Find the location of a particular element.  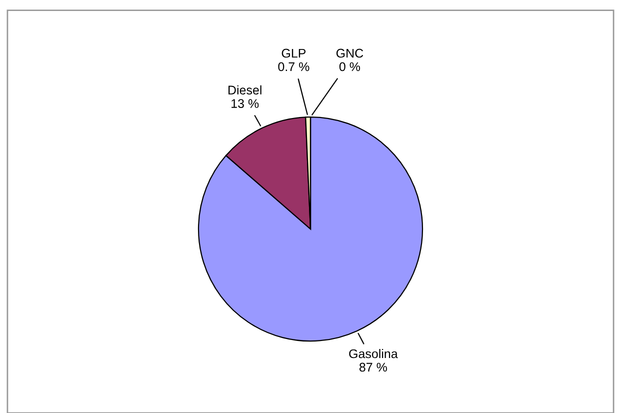

slice-label: Diesel is located at coordinates (245, 90).